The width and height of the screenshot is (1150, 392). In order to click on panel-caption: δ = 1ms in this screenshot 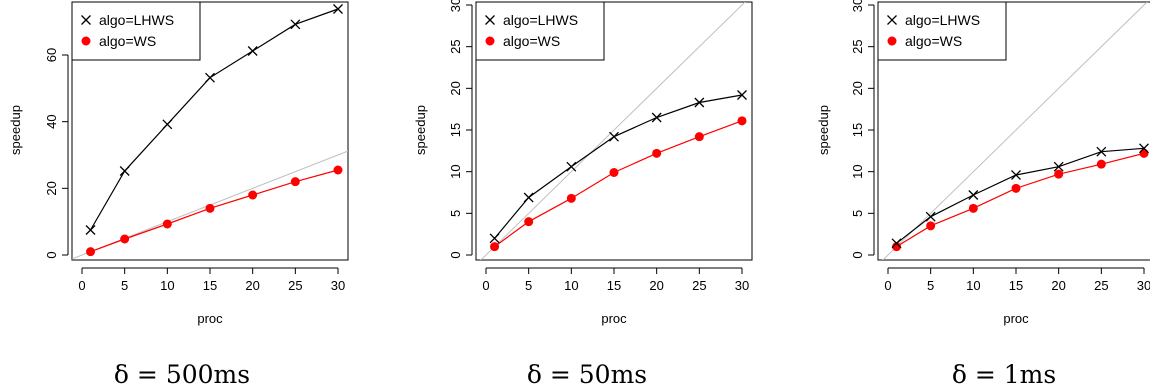, I will do `click(1004, 374)`.